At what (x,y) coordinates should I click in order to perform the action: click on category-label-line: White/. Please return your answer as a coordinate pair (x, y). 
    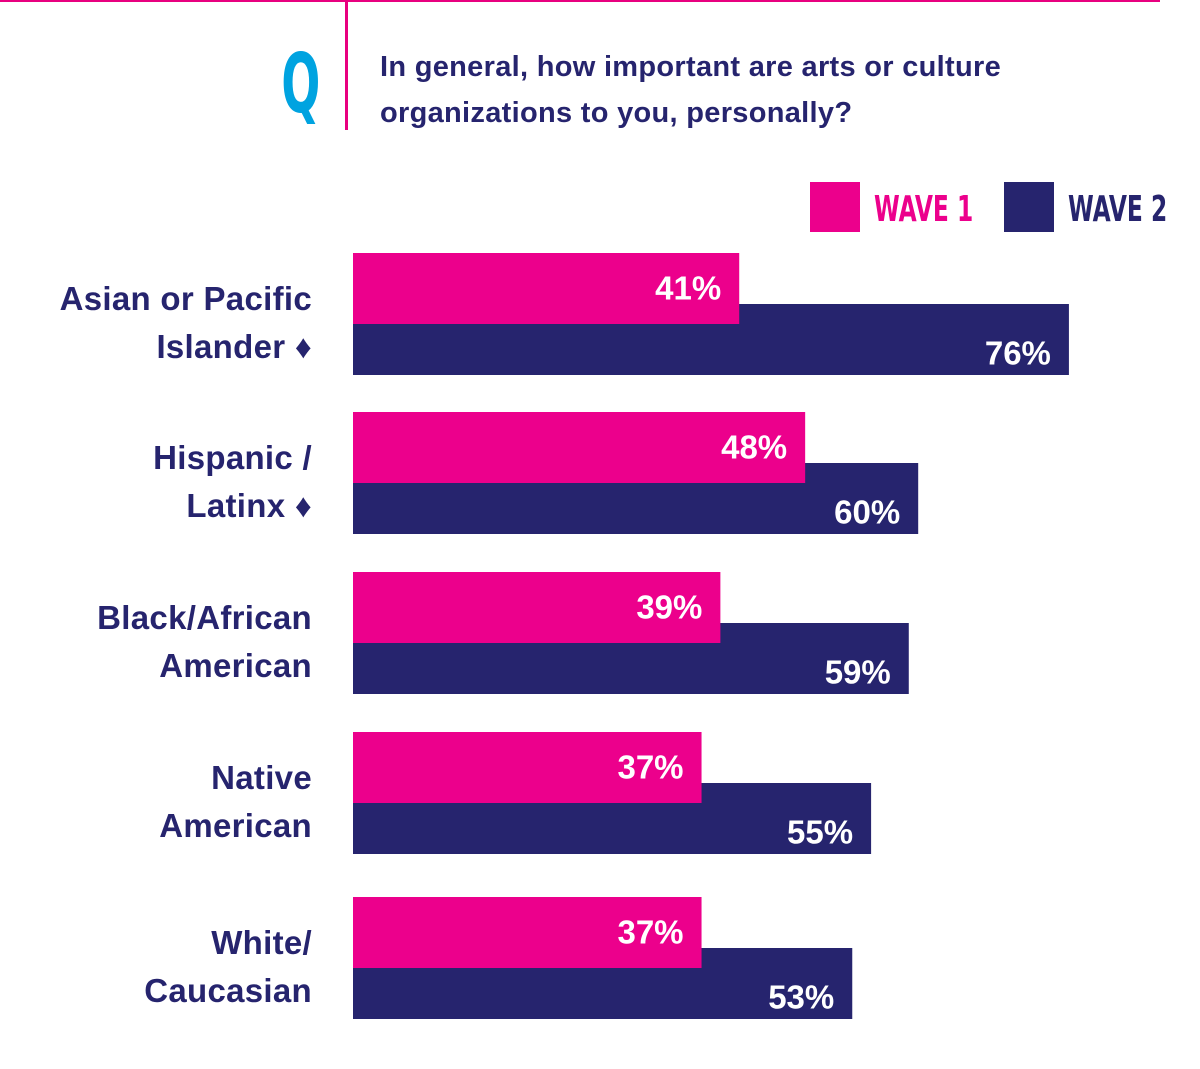
    Looking at the image, I should click on (261, 942).